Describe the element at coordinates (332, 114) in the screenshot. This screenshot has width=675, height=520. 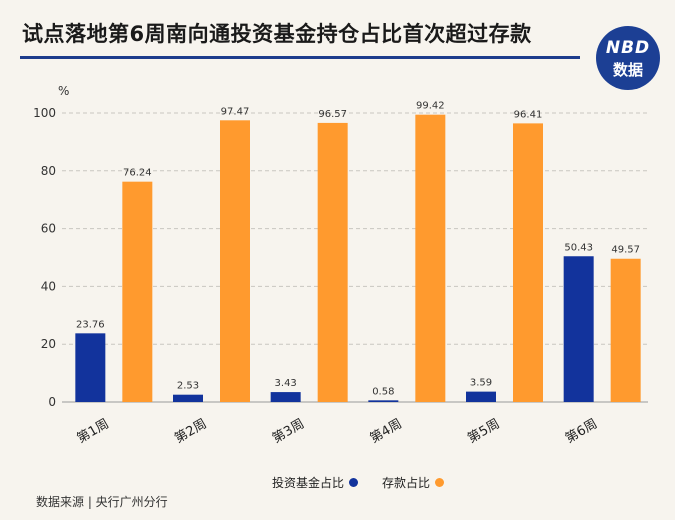
I see `value-label: 96.57` at that location.